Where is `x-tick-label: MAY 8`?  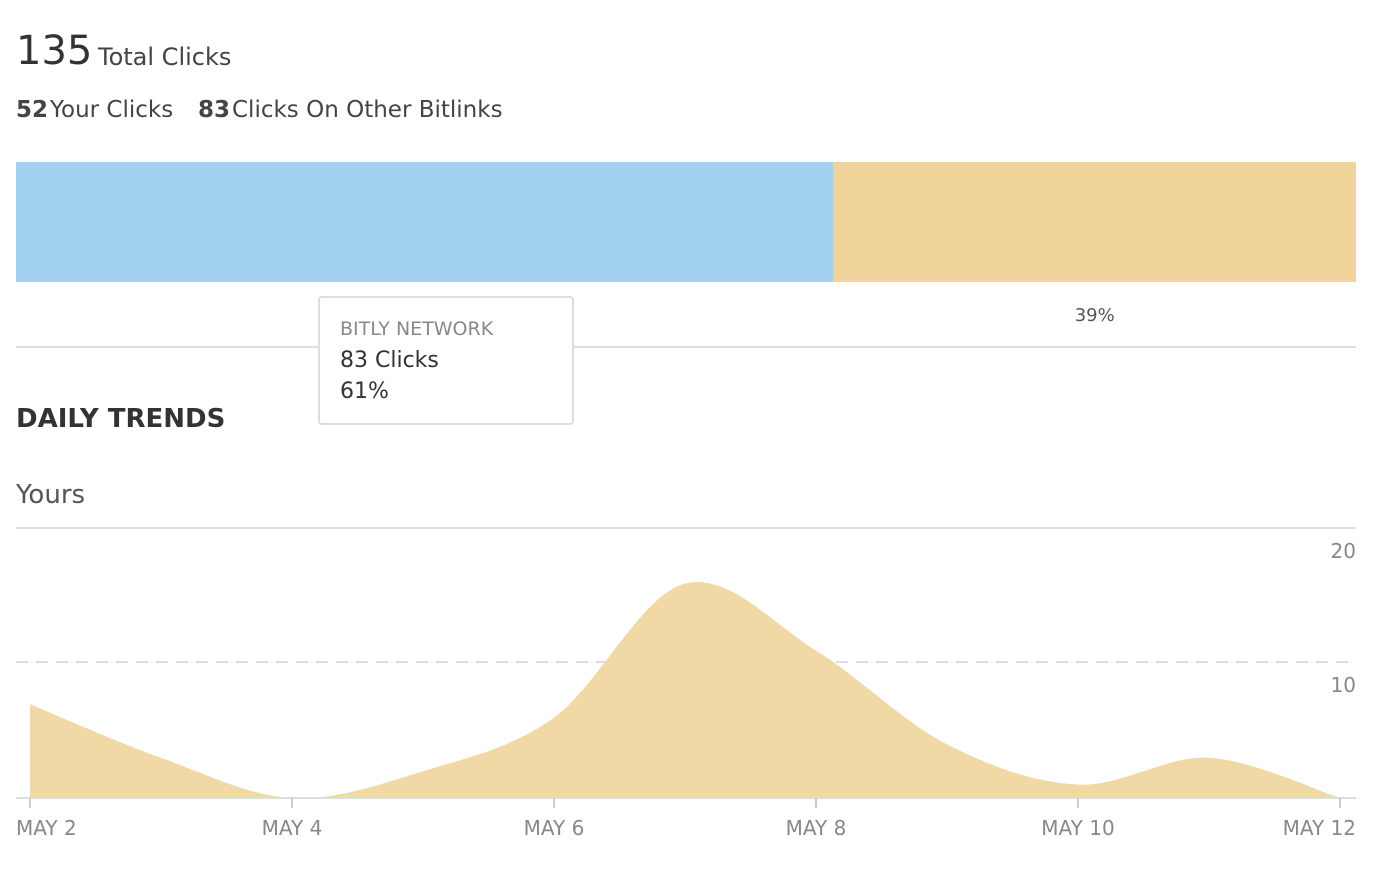 x-tick-label: MAY 8 is located at coordinates (816, 828).